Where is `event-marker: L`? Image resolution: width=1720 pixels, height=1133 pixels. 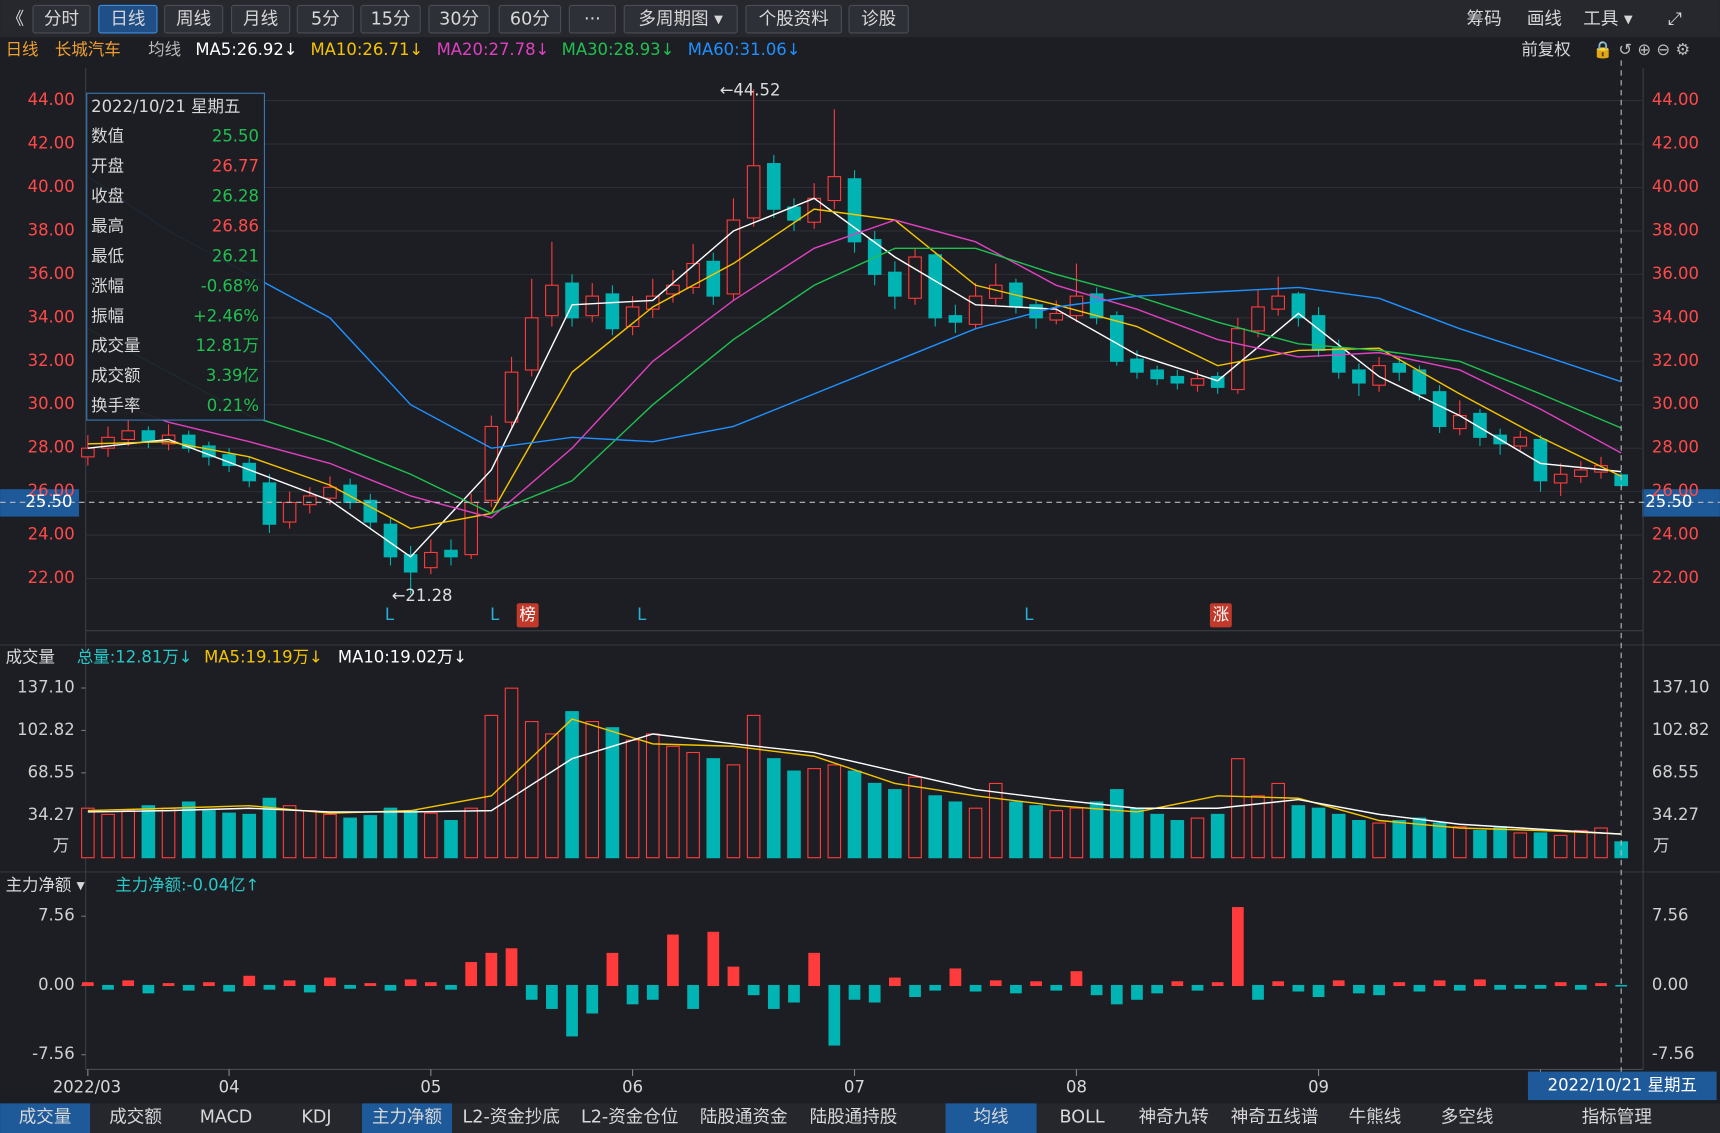 event-marker: L is located at coordinates (390, 614).